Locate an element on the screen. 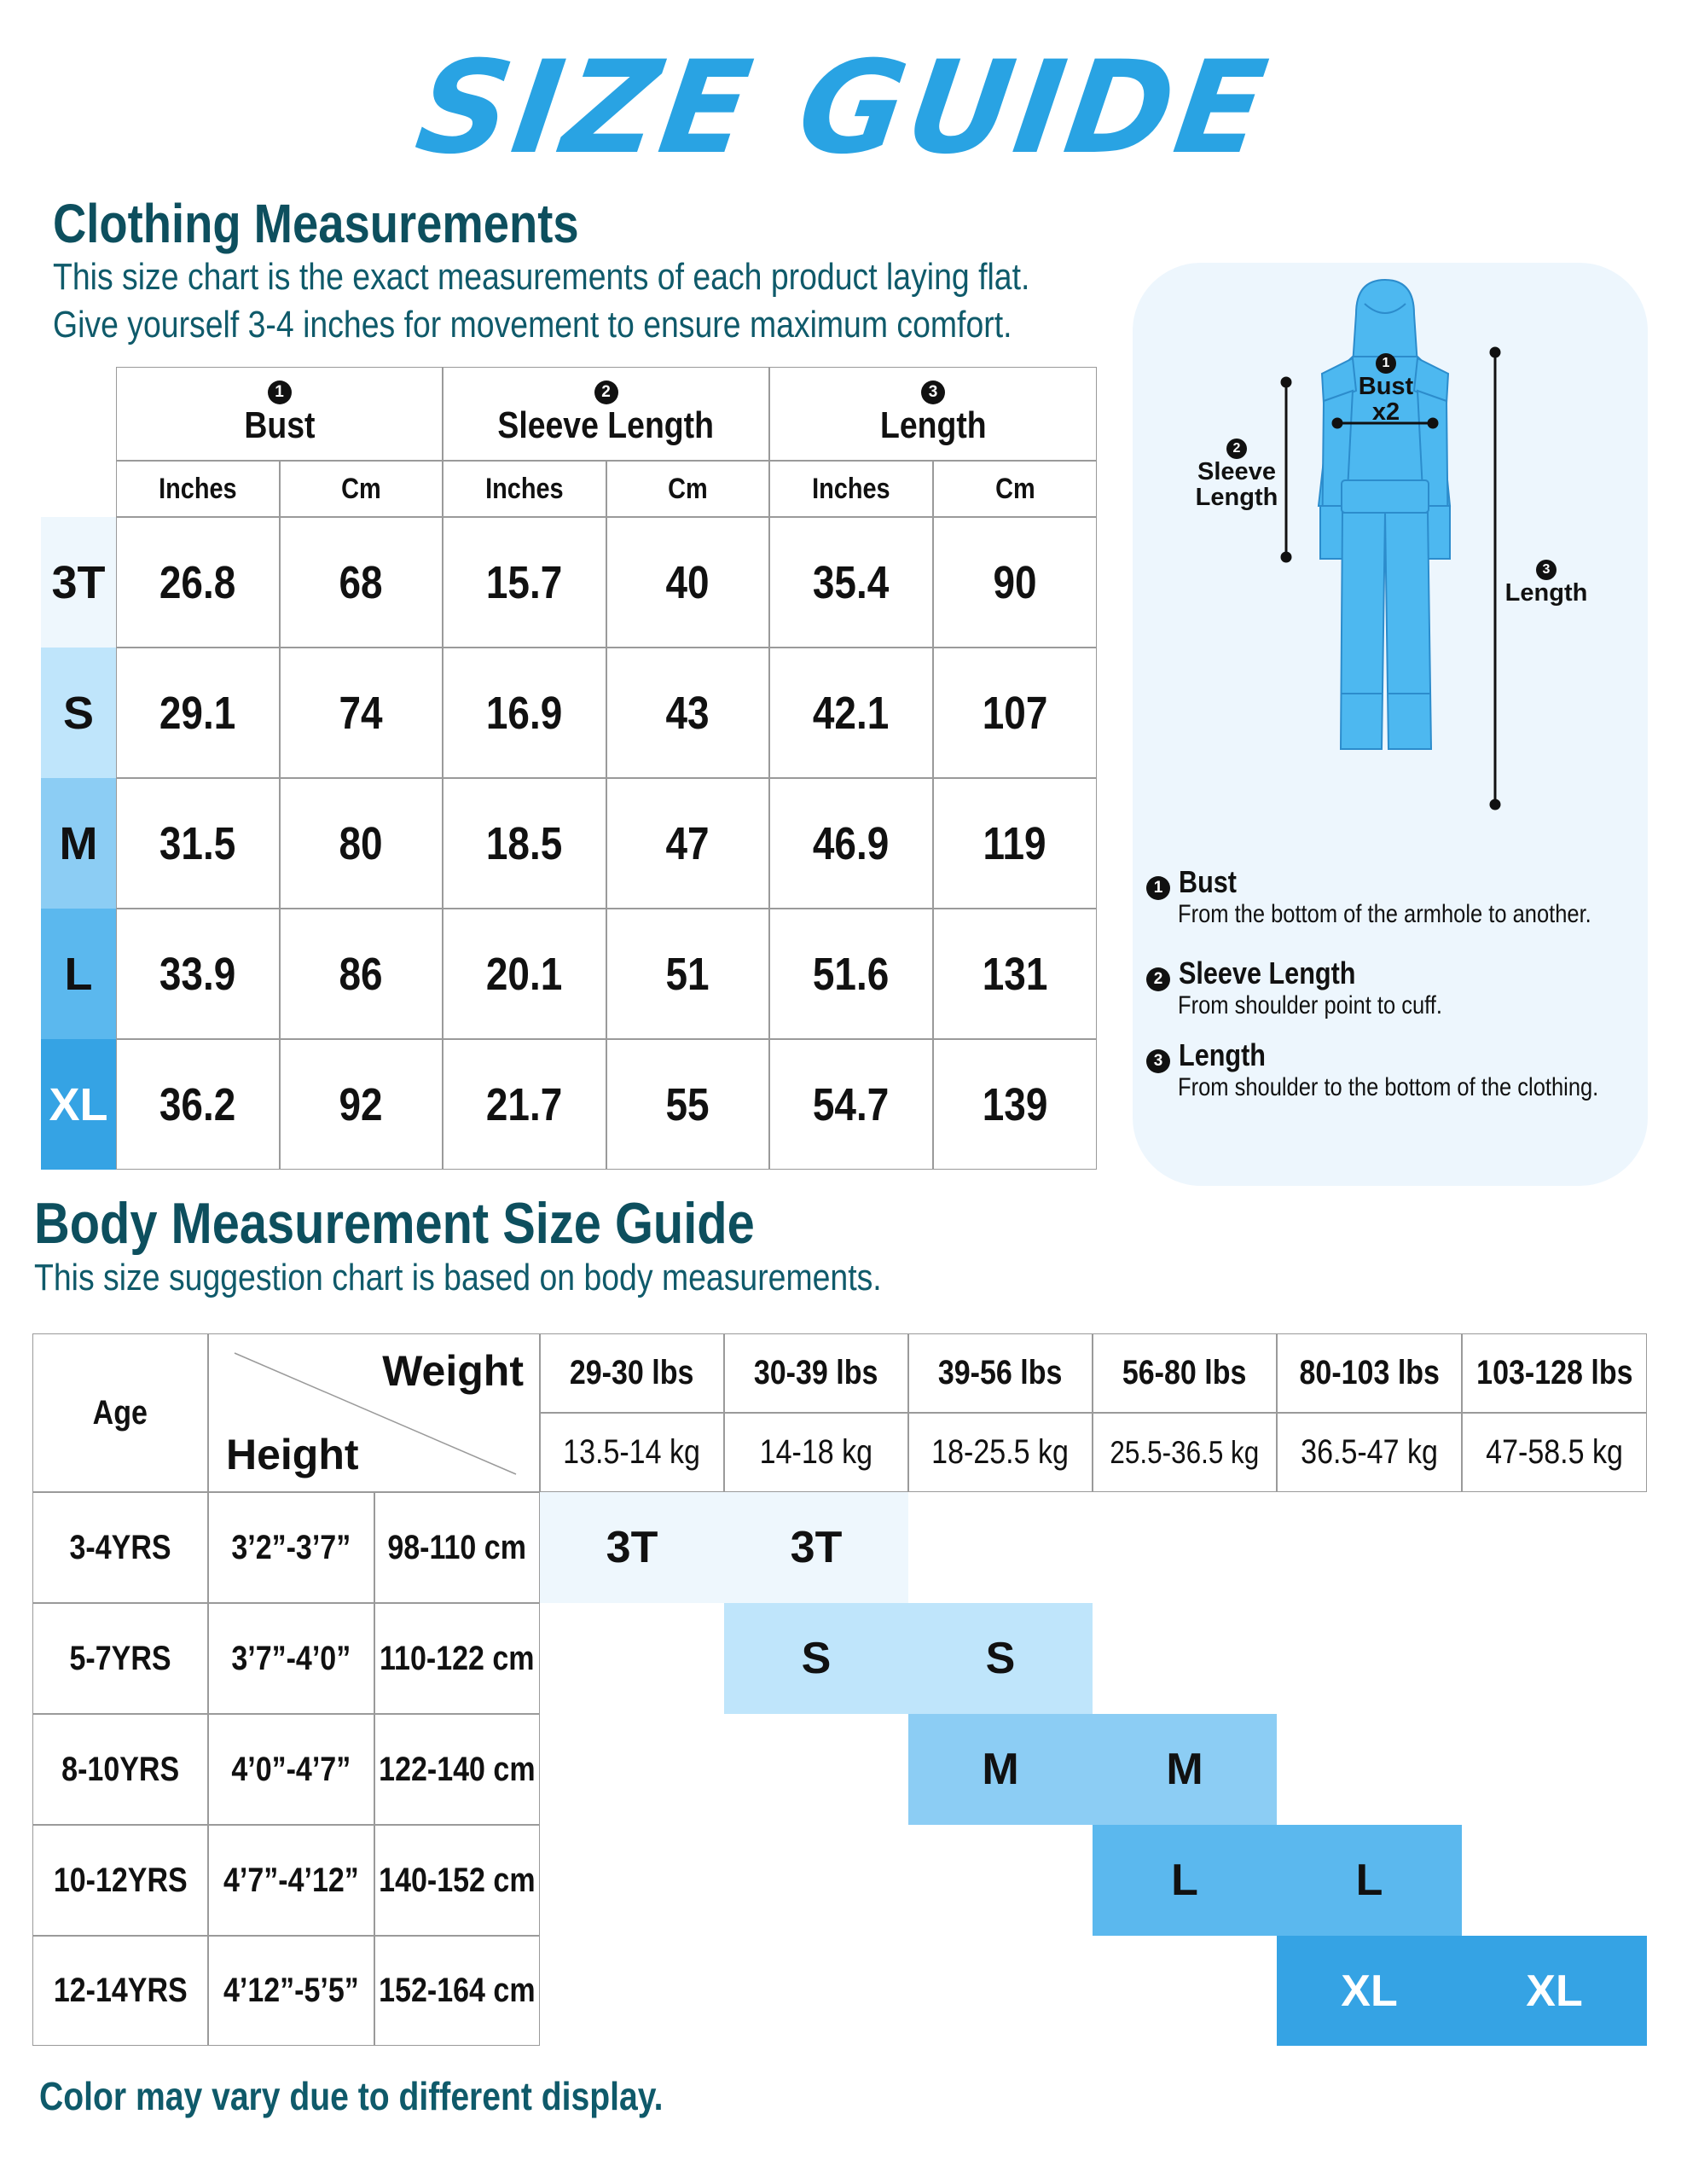  size-band-l: L L is located at coordinates (1277, 1880).